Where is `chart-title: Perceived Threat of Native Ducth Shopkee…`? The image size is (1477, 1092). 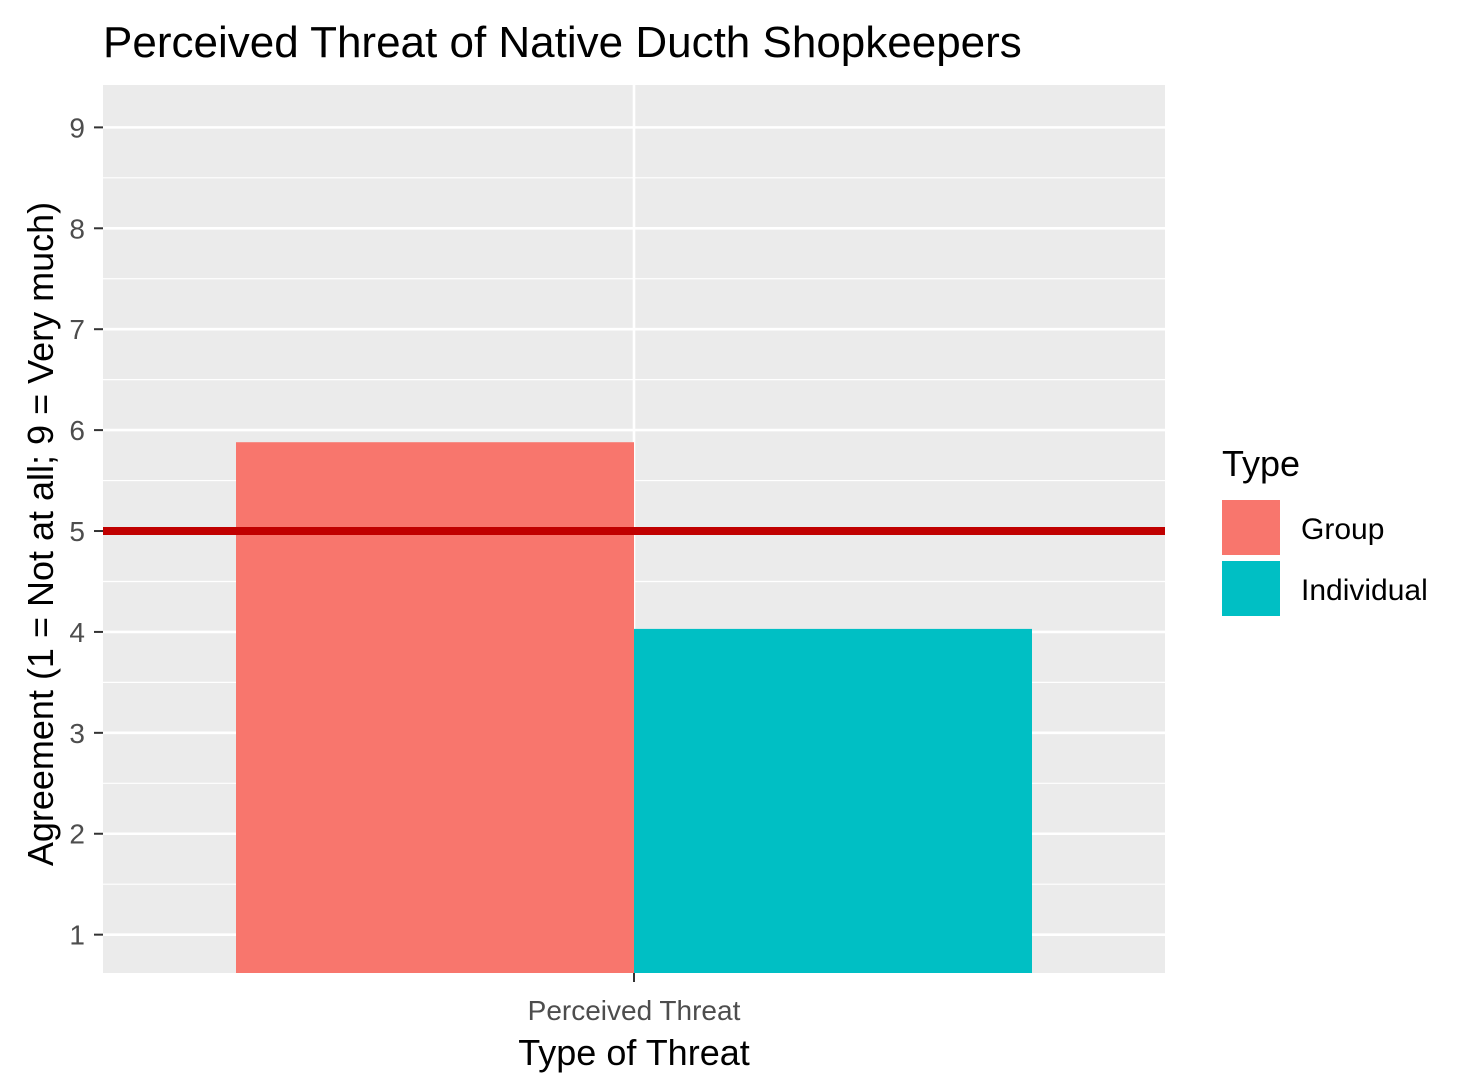
chart-title: Perceived Threat of Native Ducth Shopkee… is located at coordinates (562, 42).